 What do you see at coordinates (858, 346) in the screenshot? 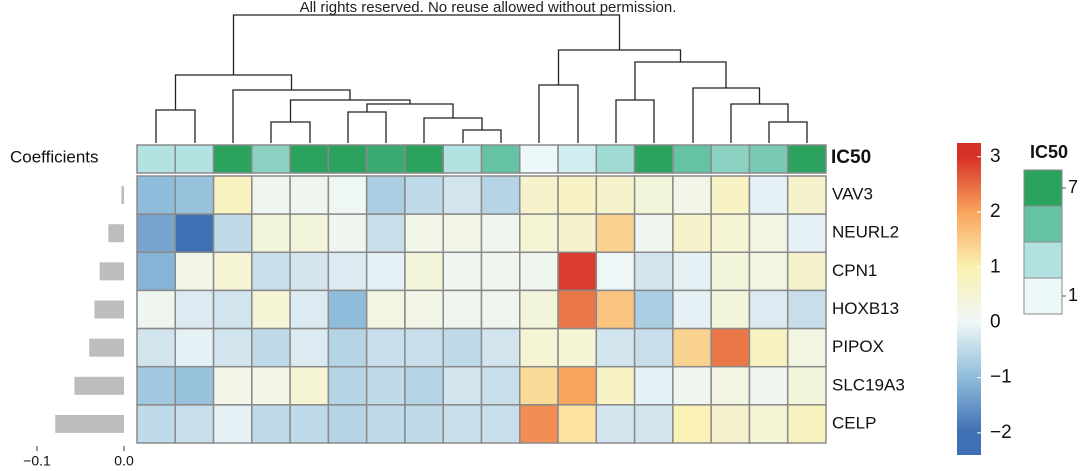
I see `row-label: PIPOX` at bounding box center [858, 346].